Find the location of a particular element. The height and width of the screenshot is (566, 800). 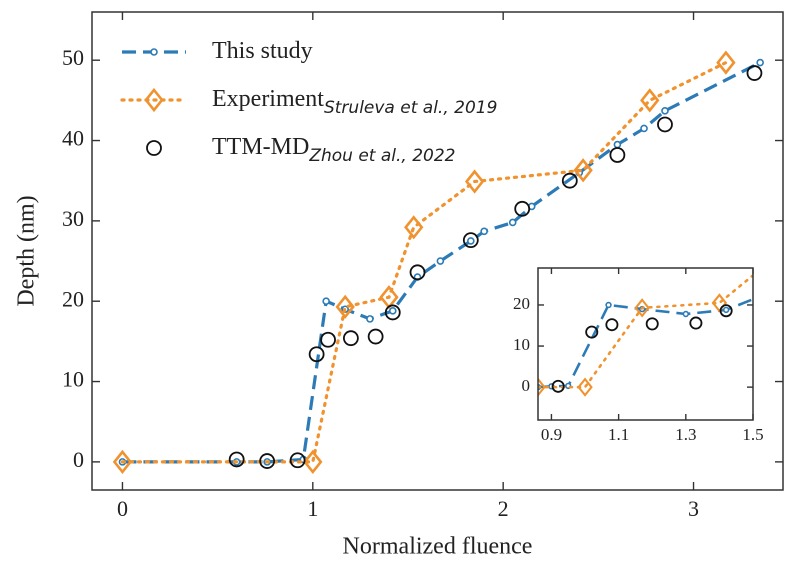

legend-citation: Struleva et al., 2019 is located at coordinates (410, 108).